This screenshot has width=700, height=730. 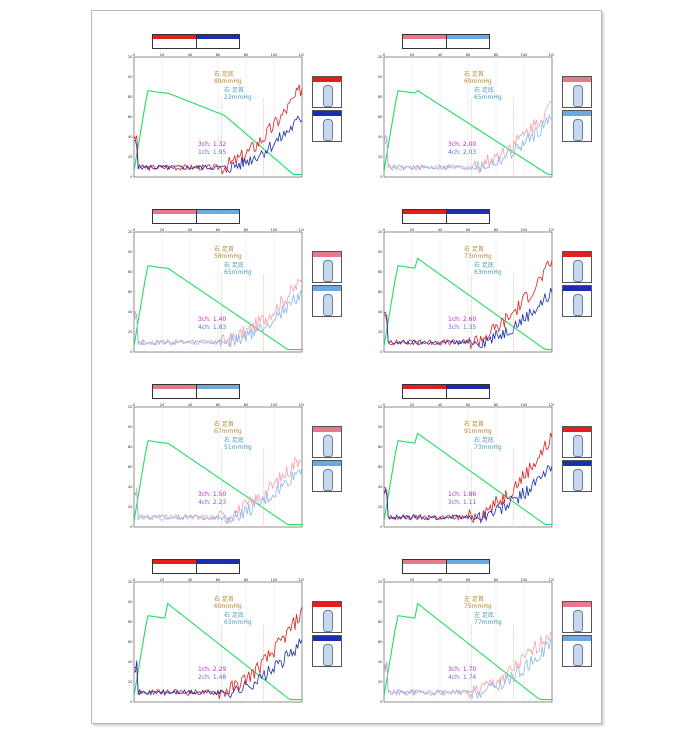 I want to click on pressure-values, so click(x=196, y=41).